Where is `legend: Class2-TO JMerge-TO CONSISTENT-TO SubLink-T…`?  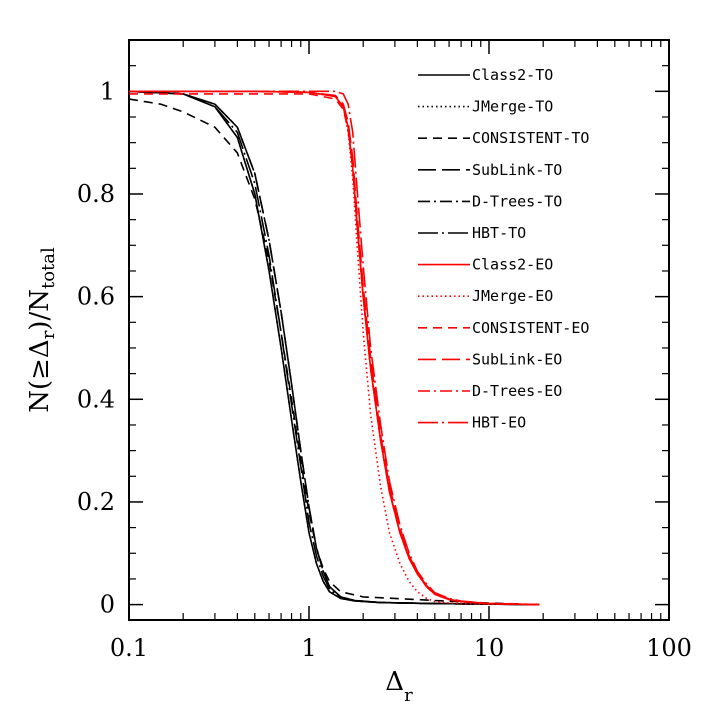 legend: Class2-TO JMerge-TO CONSISTENT-TO SubLink-T… is located at coordinates (503, 249).